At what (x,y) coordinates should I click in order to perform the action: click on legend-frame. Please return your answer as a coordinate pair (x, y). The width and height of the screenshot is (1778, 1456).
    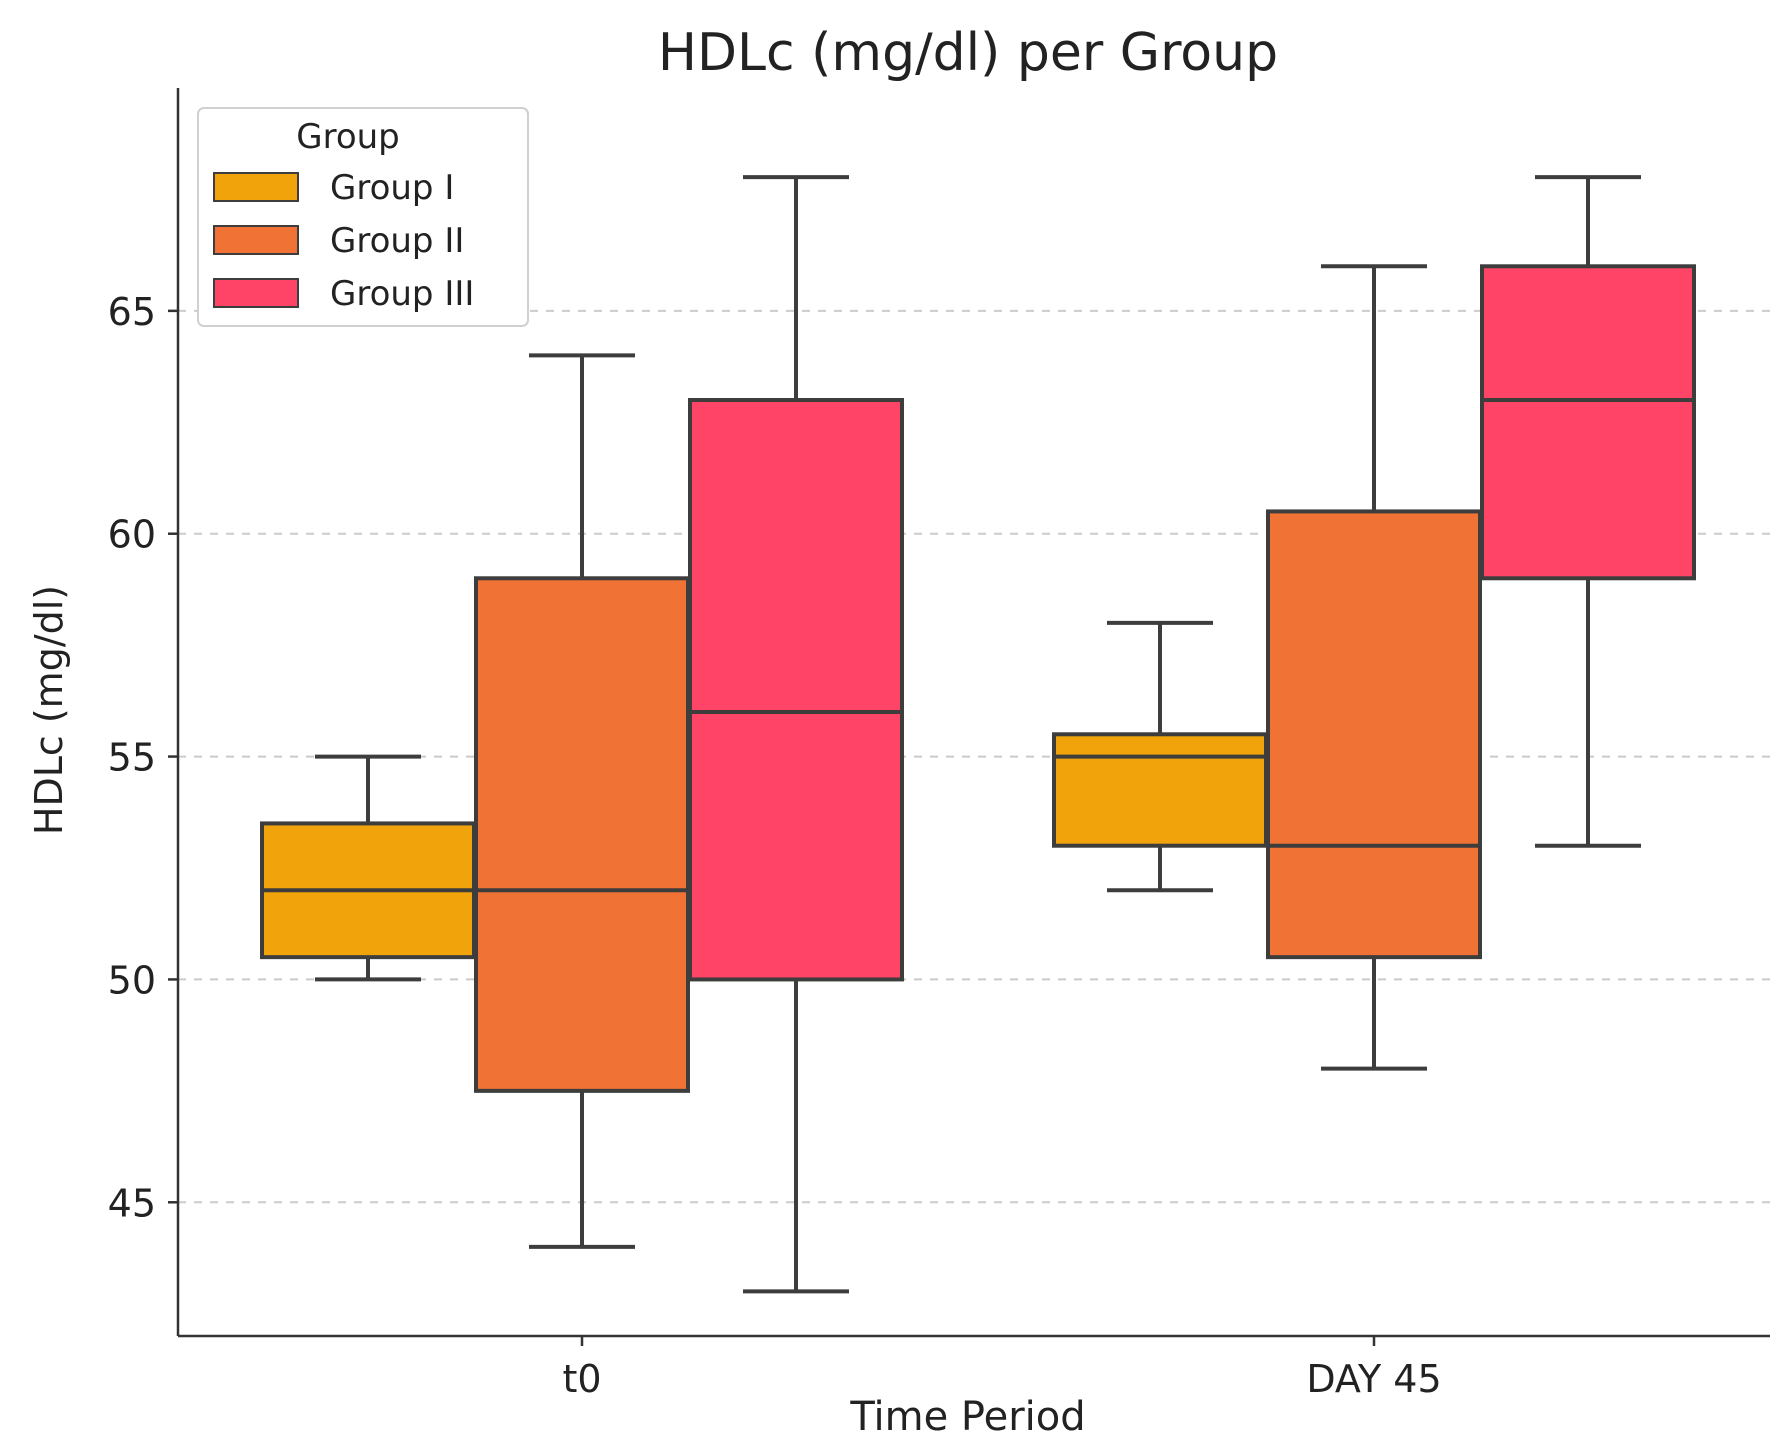
    Looking at the image, I should click on (363, 217).